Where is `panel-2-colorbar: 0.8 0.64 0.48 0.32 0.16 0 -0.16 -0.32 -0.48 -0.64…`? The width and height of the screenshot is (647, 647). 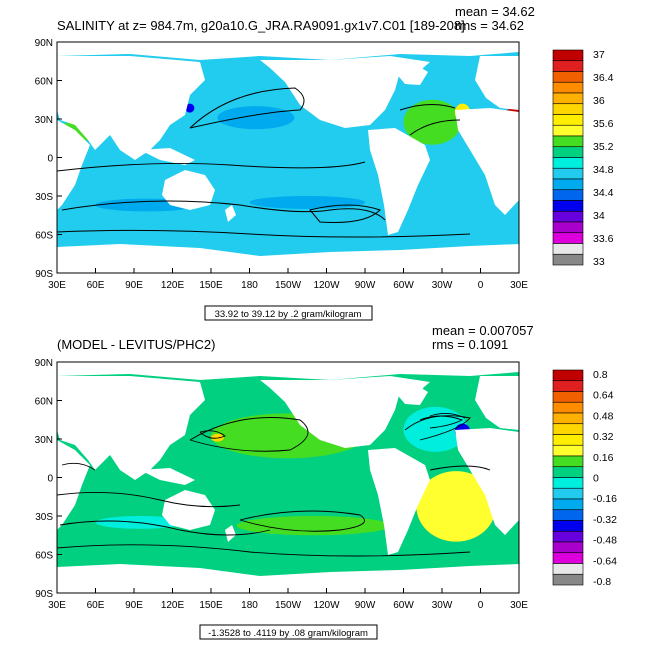
panel-2-colorbar: 0.8 0.64 0.48 0.32 0.16 0 -0.16 -0.32 -0.48 -0.64… is located at coordinates (584, 478).